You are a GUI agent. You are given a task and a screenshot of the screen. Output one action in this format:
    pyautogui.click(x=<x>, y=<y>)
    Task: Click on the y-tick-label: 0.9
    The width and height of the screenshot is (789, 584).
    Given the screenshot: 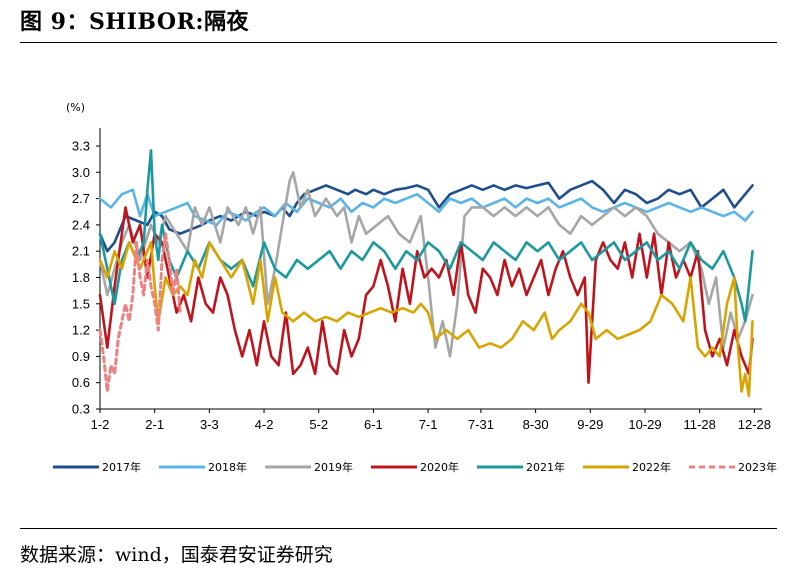 What is the action you would take?
    pyautogui.click(x=81, y=356)
    